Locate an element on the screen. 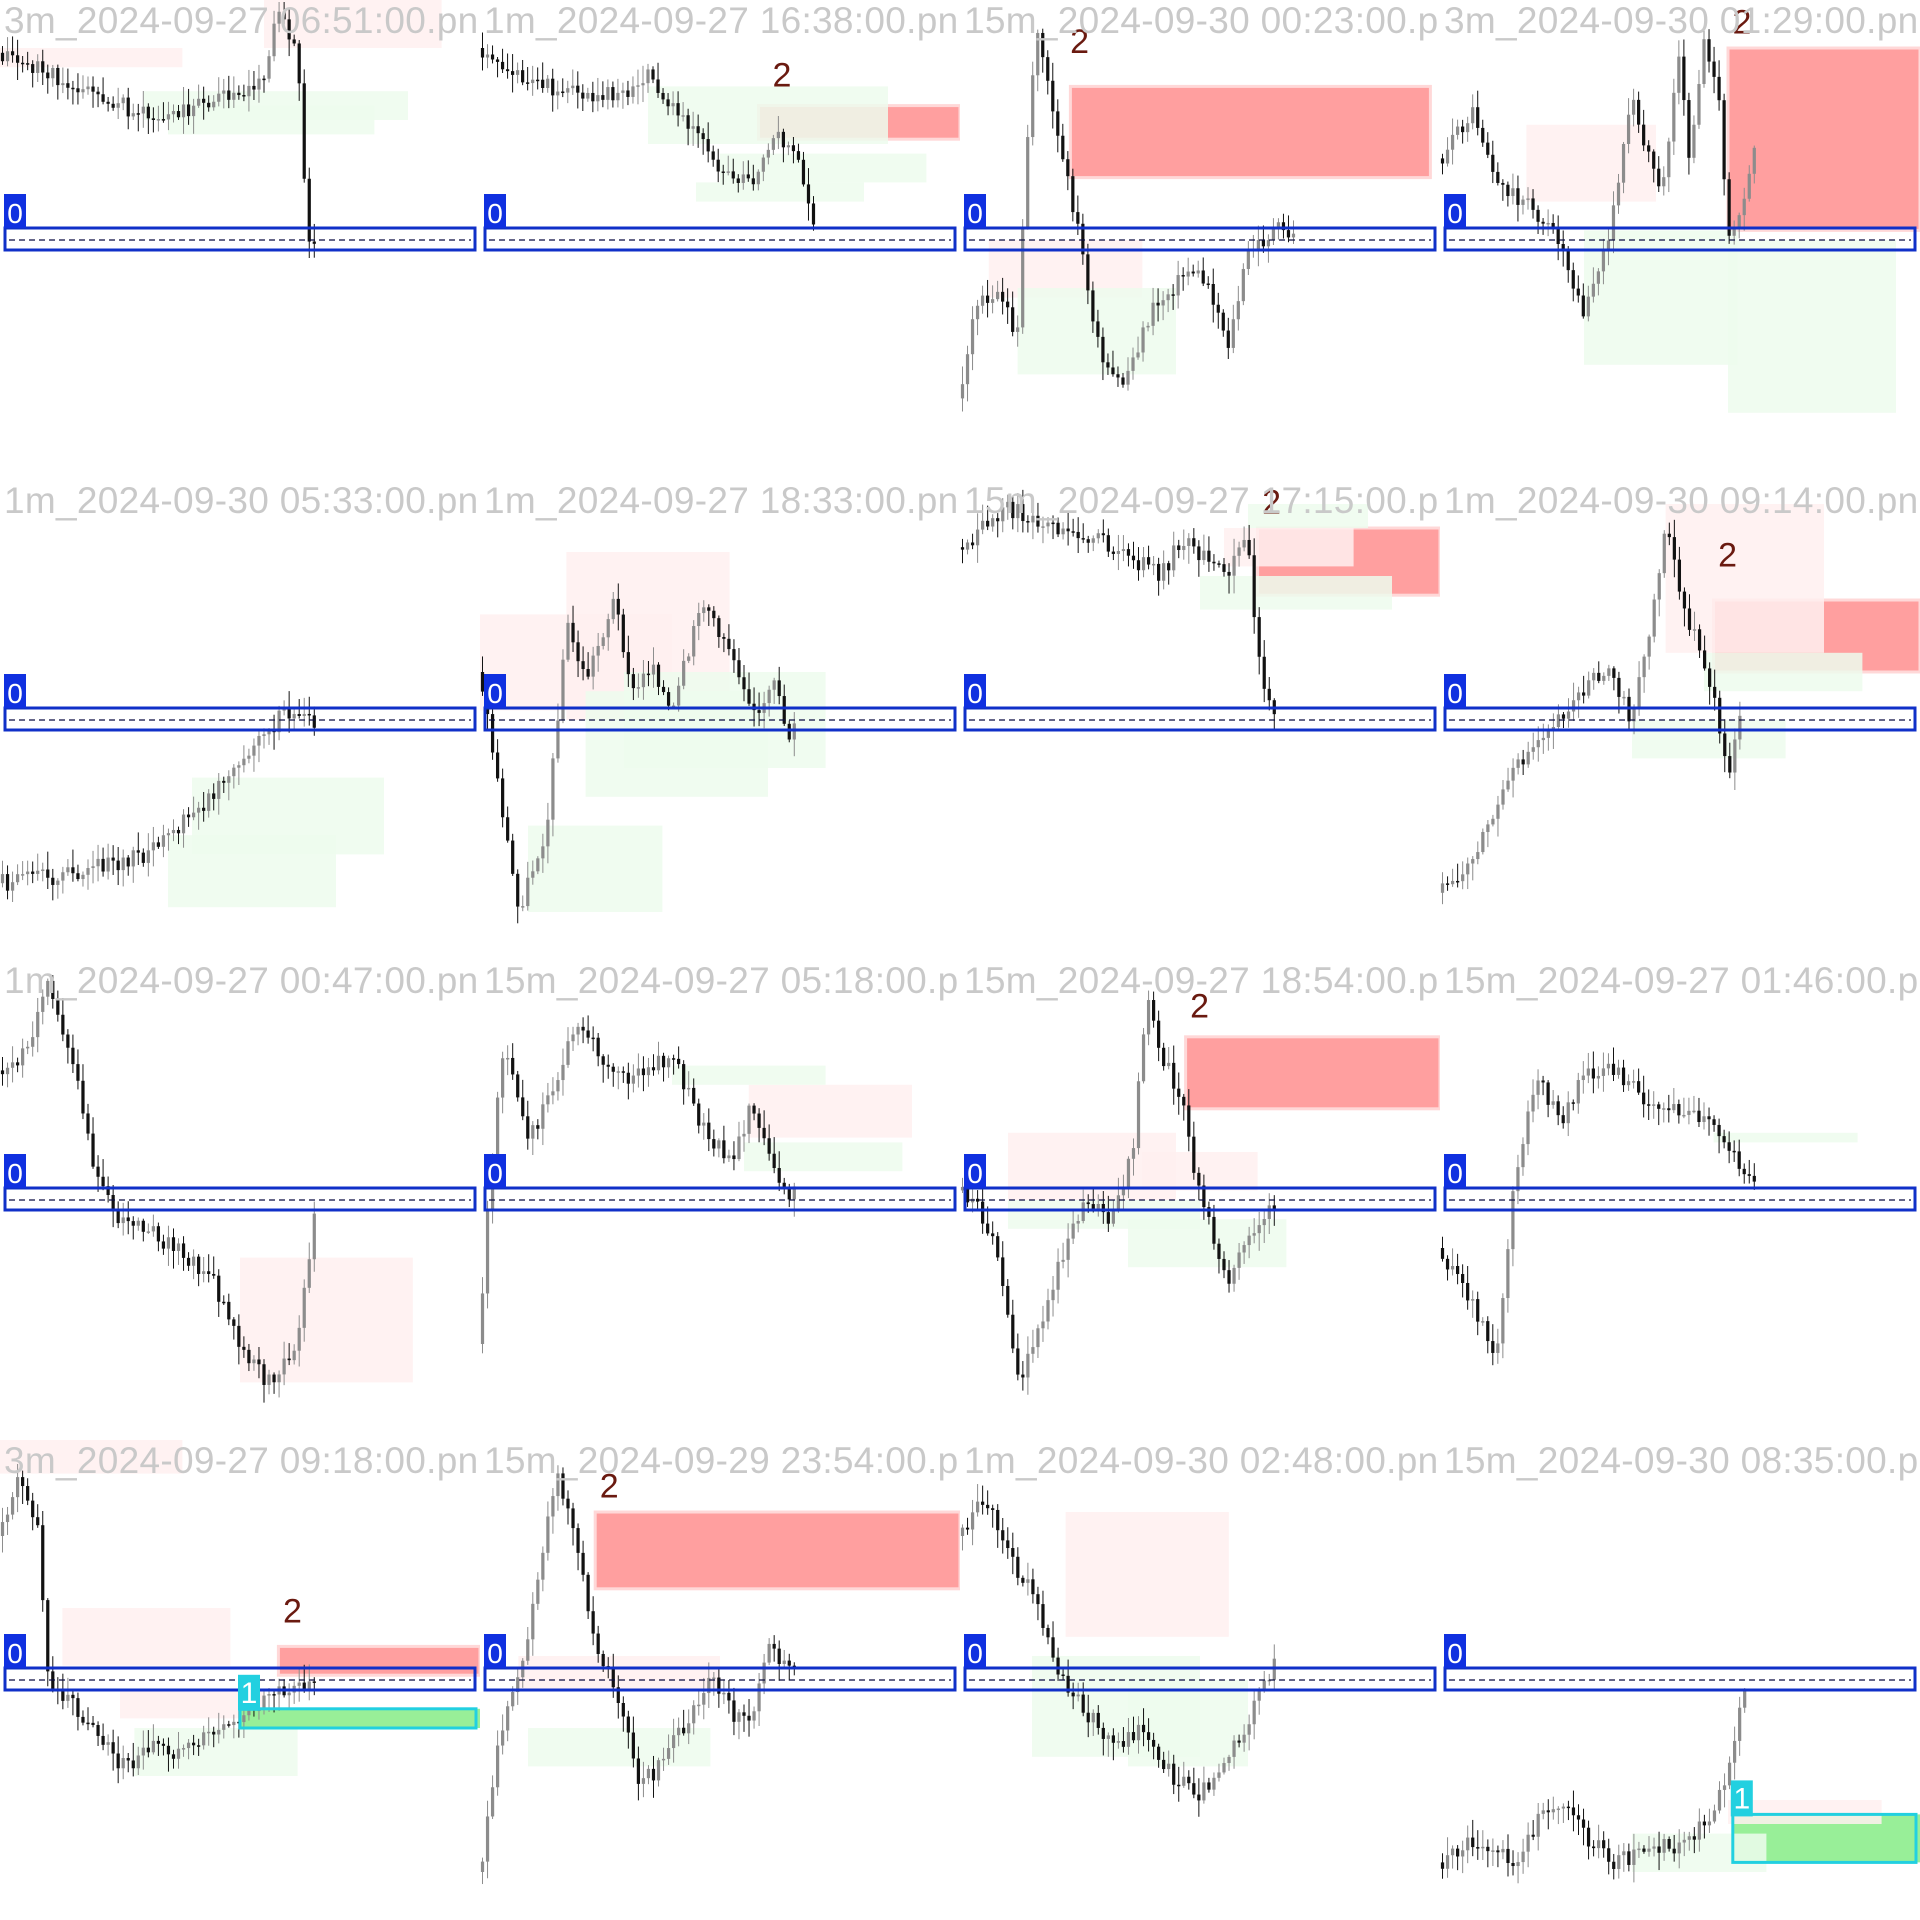 The width and height of the screenshot is (1920, 1920). supply-zone is located at coordinates (1823, 139).